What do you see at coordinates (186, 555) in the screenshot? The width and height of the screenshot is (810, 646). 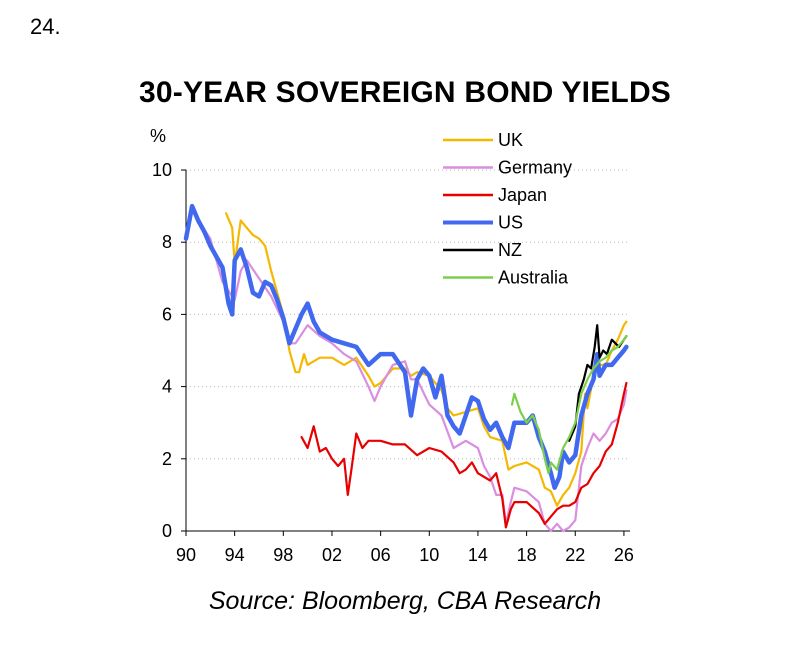 I see `x-tick-label: 90` at bounding box center [186, 555].